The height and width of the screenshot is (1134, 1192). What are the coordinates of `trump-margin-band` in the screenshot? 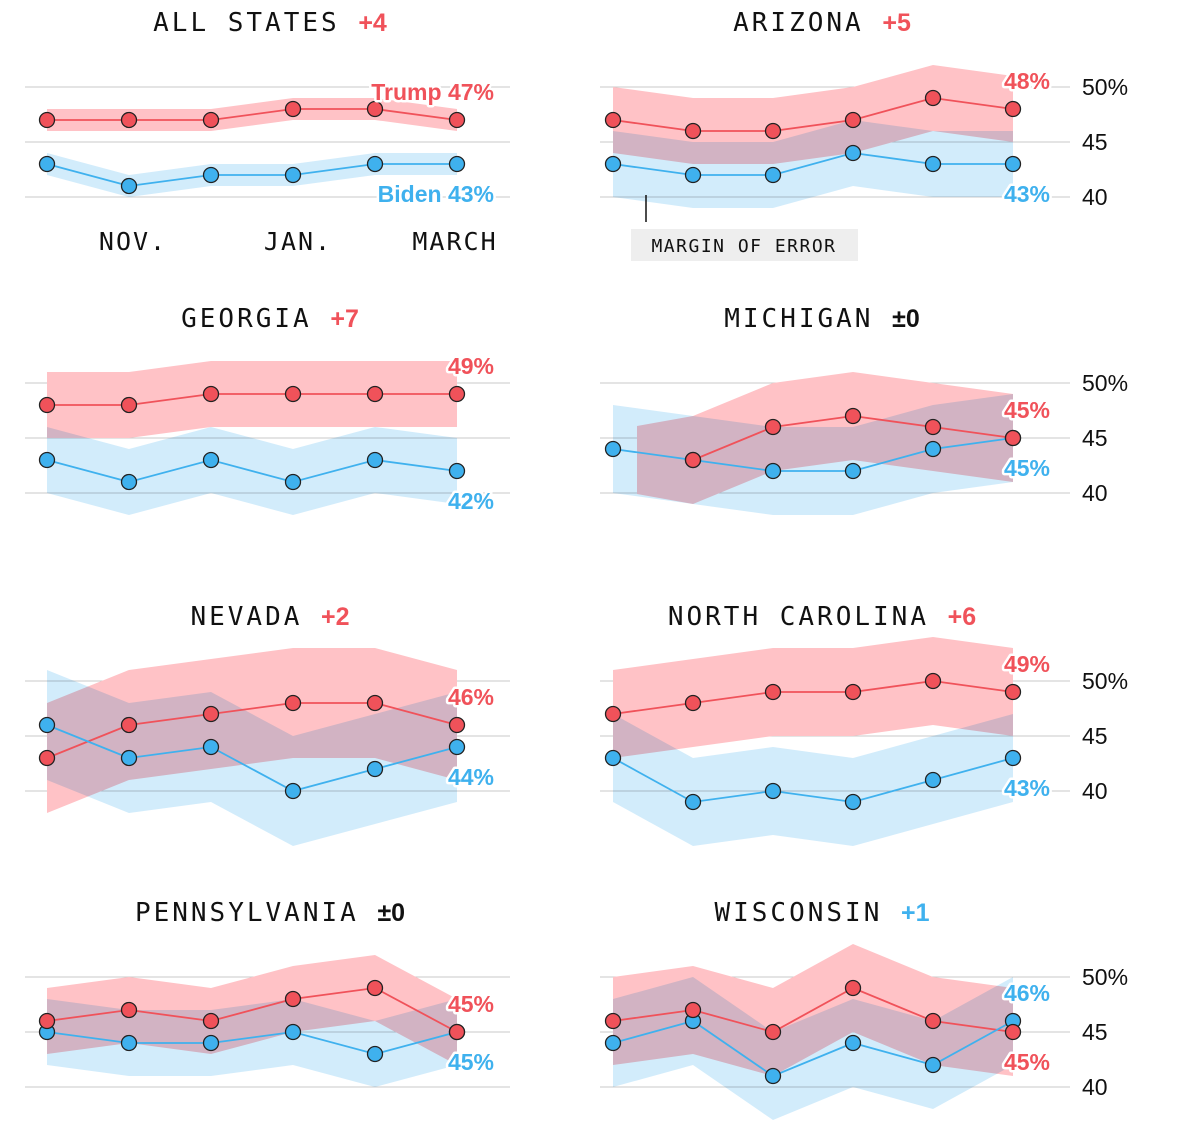 It's located at (813, 697).